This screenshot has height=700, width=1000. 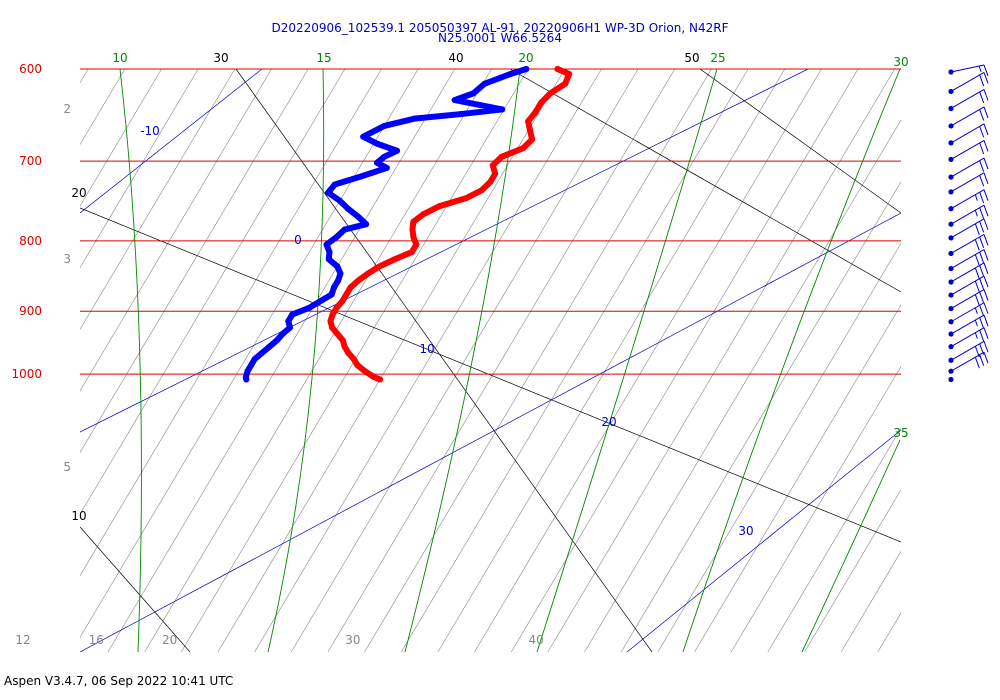 What do you see at coordinates (67, 259) in the screenshot?
I see `left-side-label: 3` at bounding box center [67, 259].